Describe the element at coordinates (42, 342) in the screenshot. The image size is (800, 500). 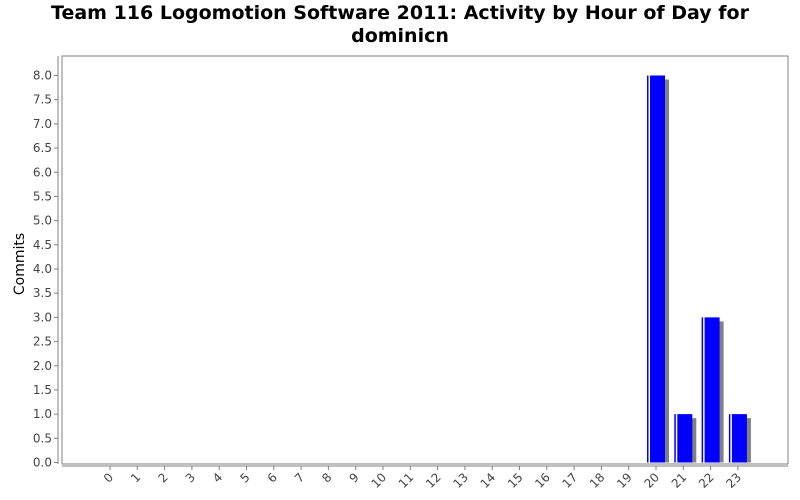
I see `y-tick-label: 2.5` at that location.